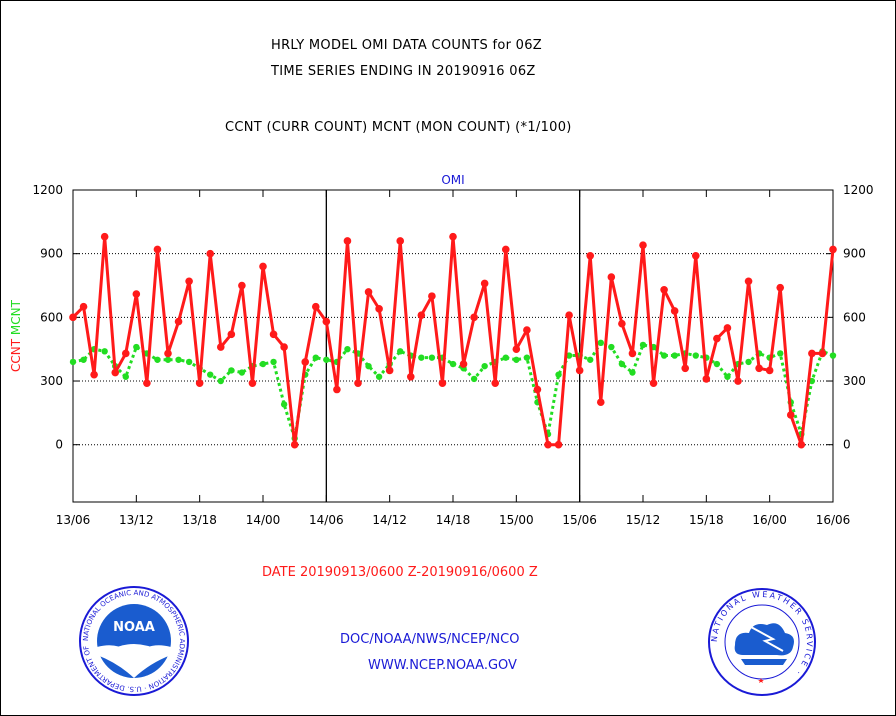 This screenshot has height=716, width=896. I want to click on y-tick-label-right: 900, so click(854, 254).